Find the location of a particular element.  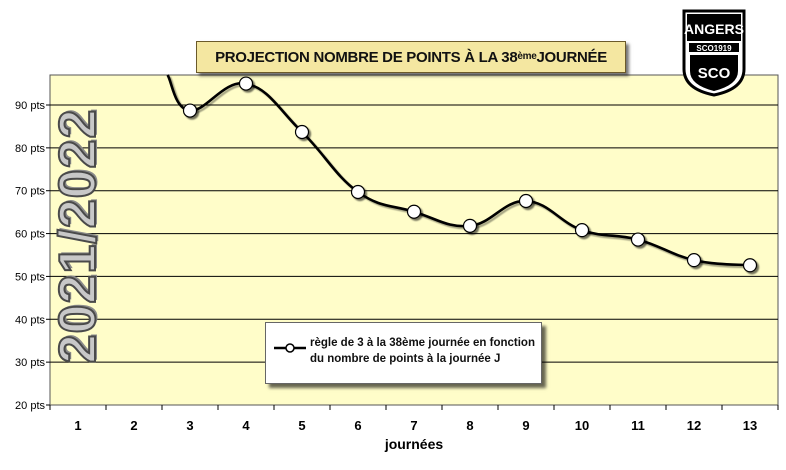

x-axis-ticks: 1 2 3 4 5 6 7 8 9 10 11 12 13 is located at coordinates (414, 419).